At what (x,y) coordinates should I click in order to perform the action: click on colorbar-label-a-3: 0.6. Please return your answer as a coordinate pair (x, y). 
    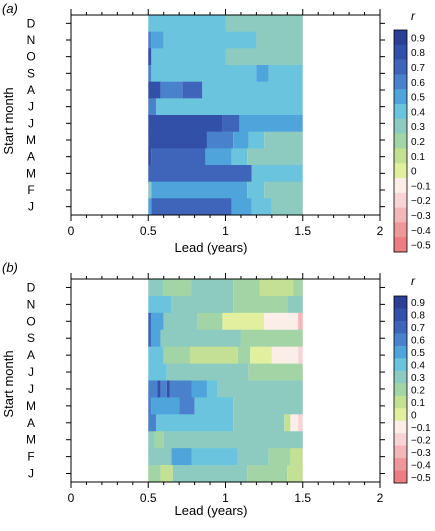
    Looking at the image, I should click on (418, 83).